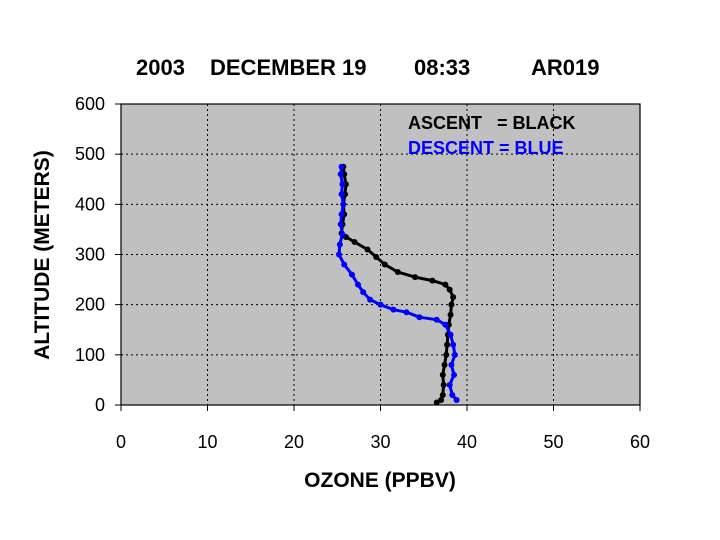  I want to click on y-tick-label: 300, so click(90, 255).